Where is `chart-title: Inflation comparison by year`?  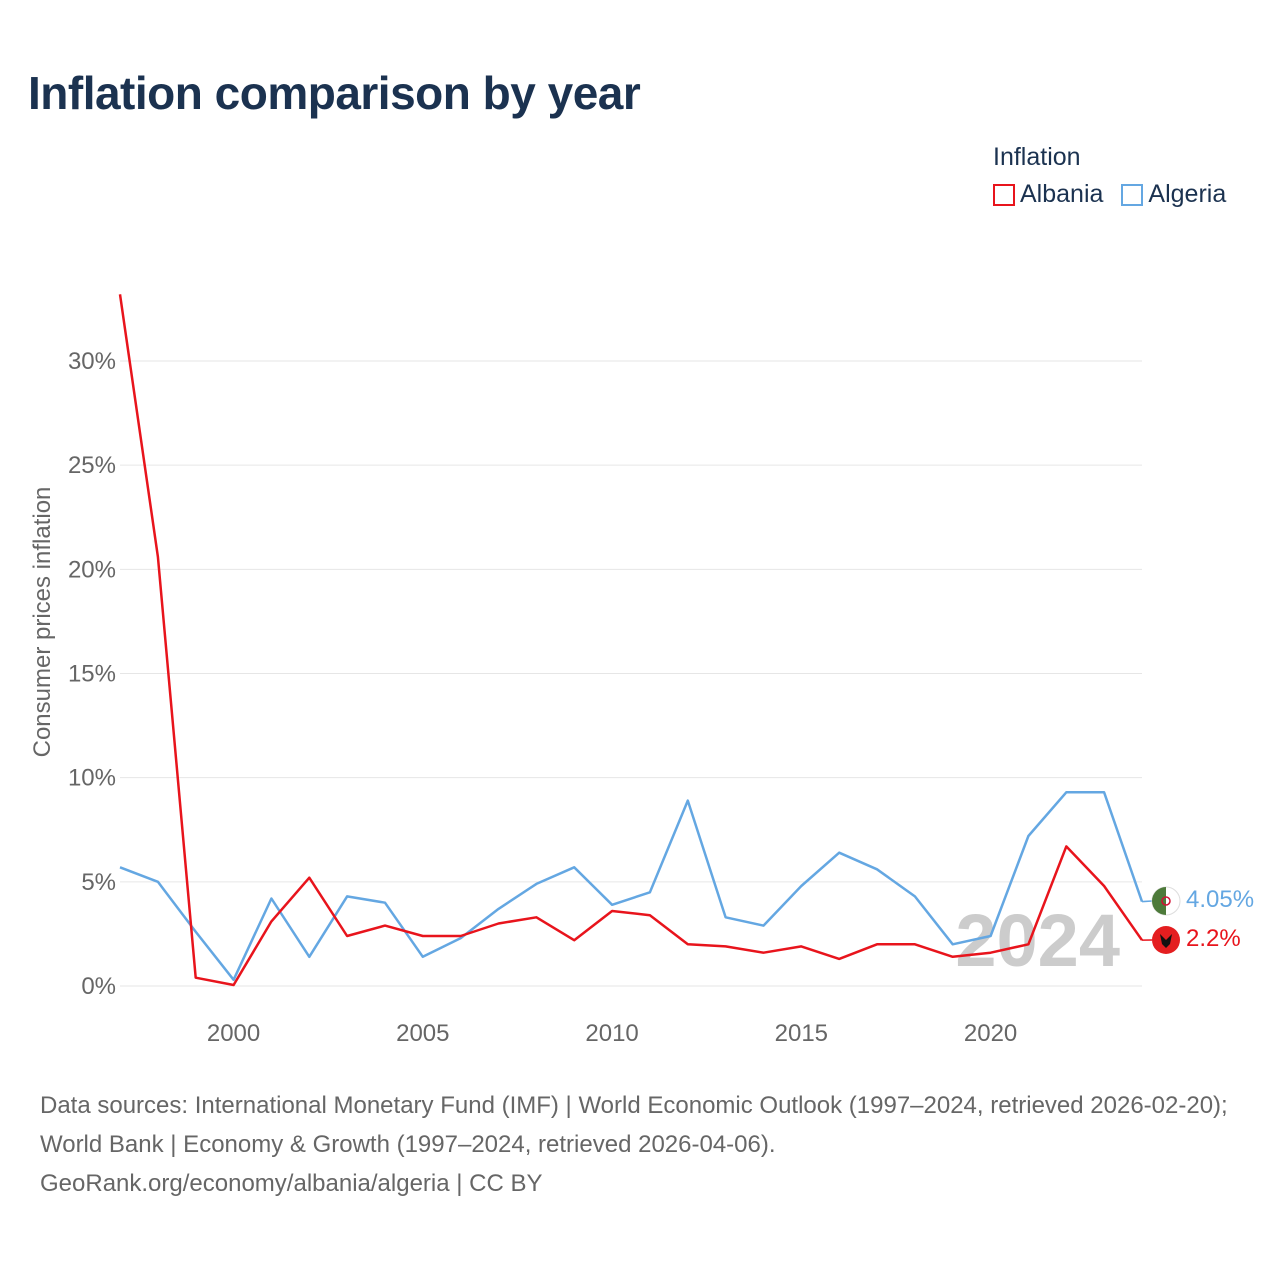 chart-title: Inflation comparison by year is located at coordinates (334, 93).